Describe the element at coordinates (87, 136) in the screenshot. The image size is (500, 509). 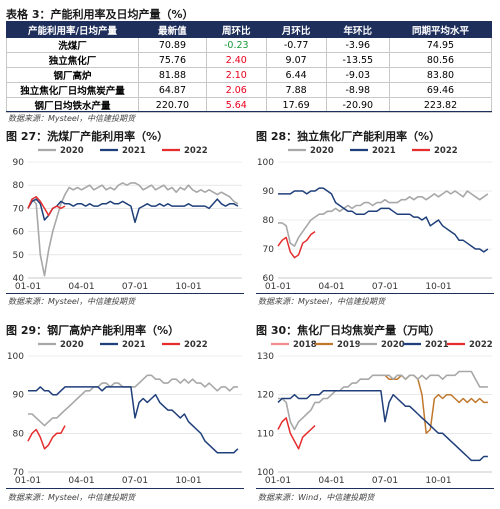
I see `chart-27-title: 图 27：洗煤厂产能利用率（%）` at that location.